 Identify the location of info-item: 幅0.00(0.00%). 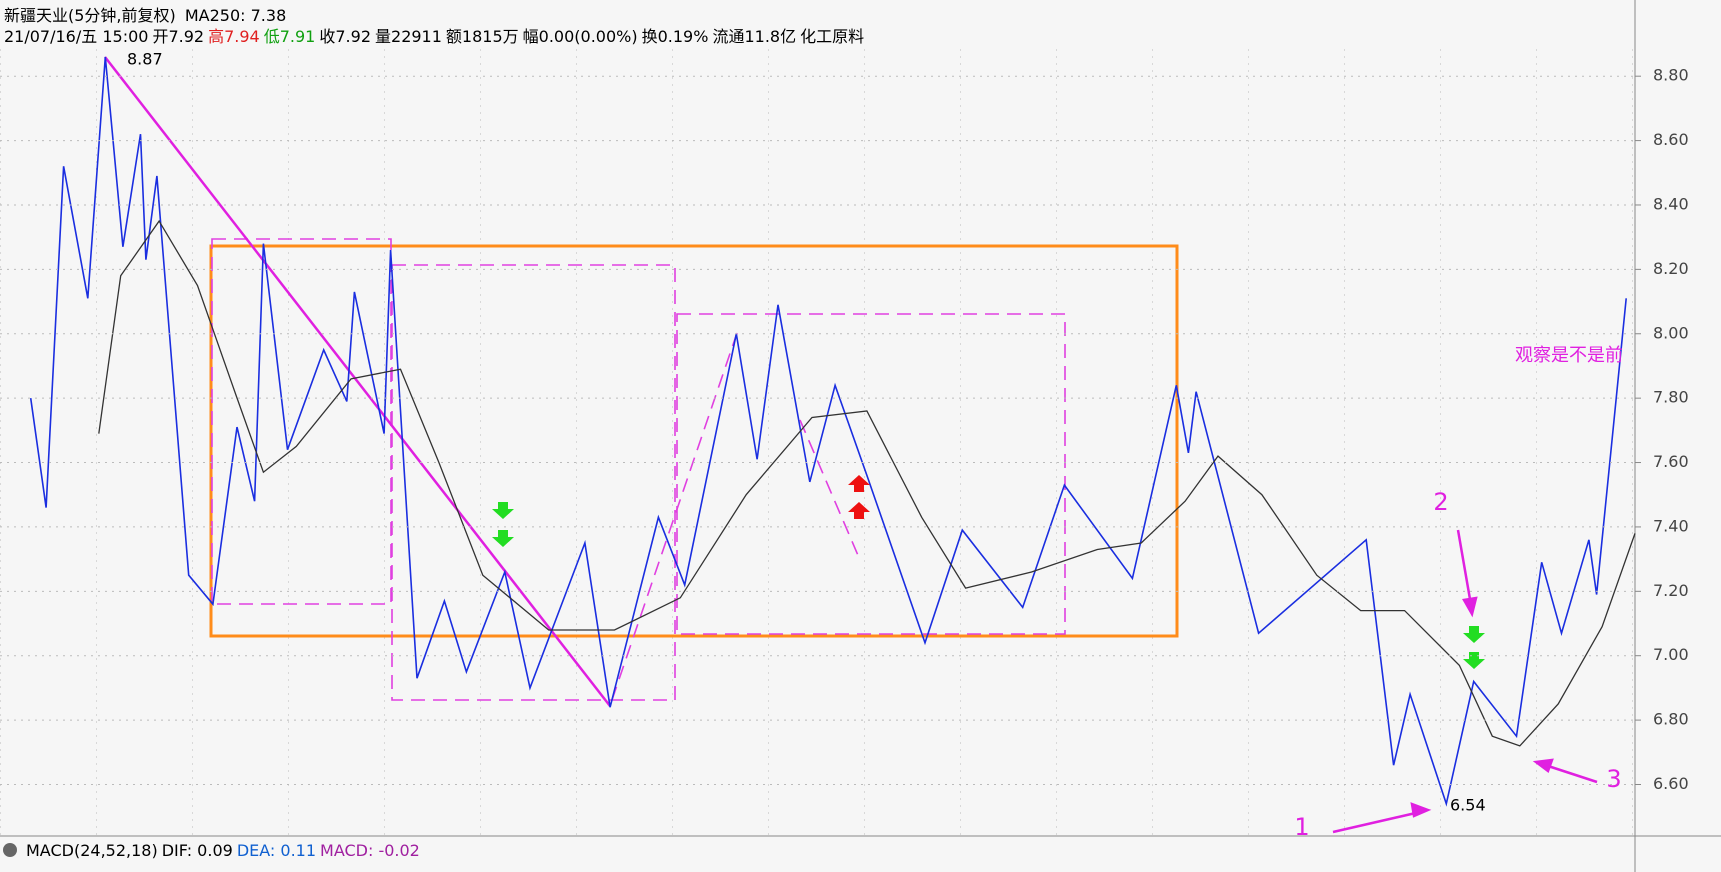
(580, 36).